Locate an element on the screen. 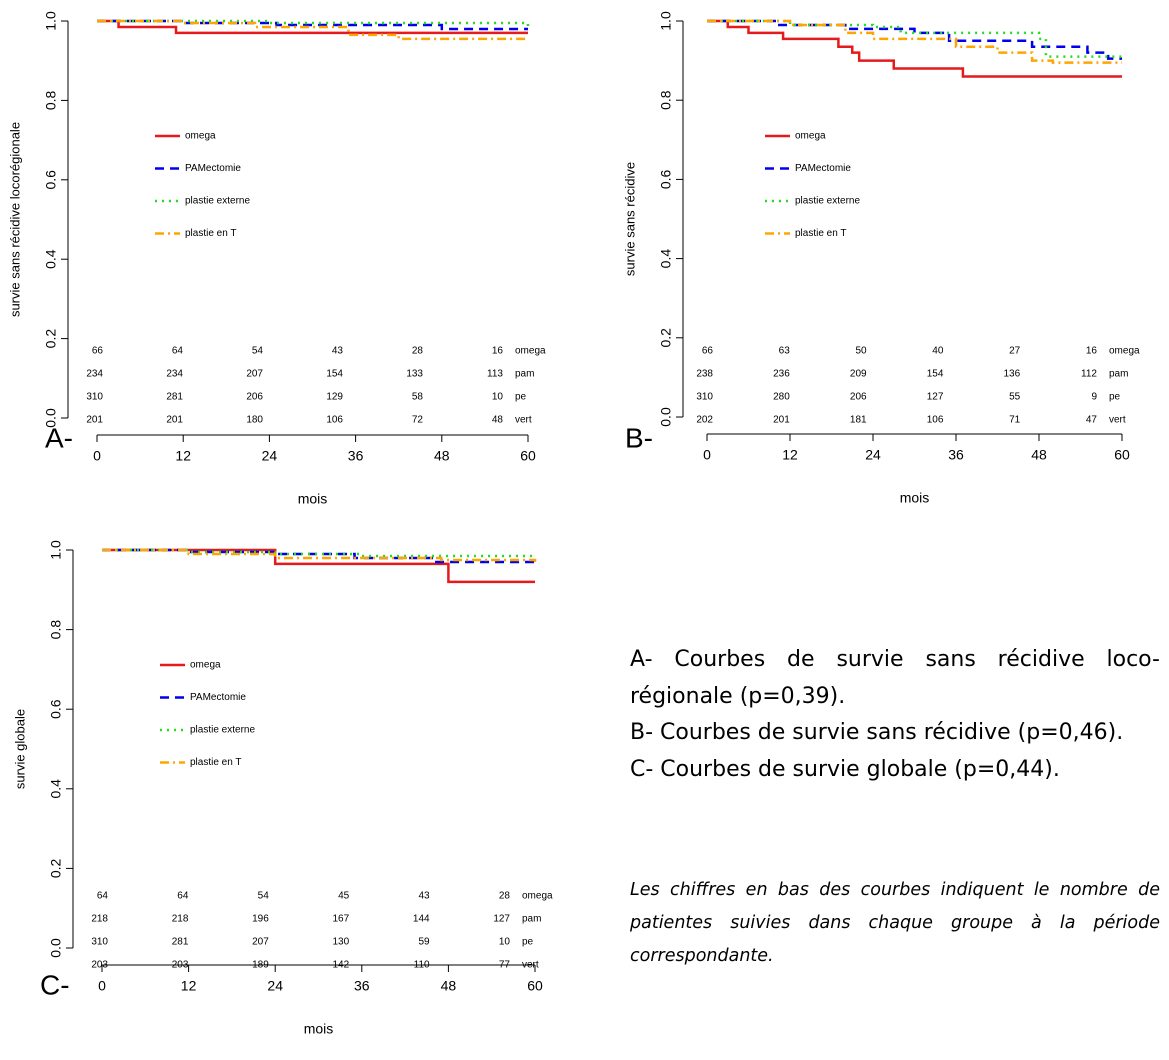  risk-count: 202 is located at coordinates (704, 420).